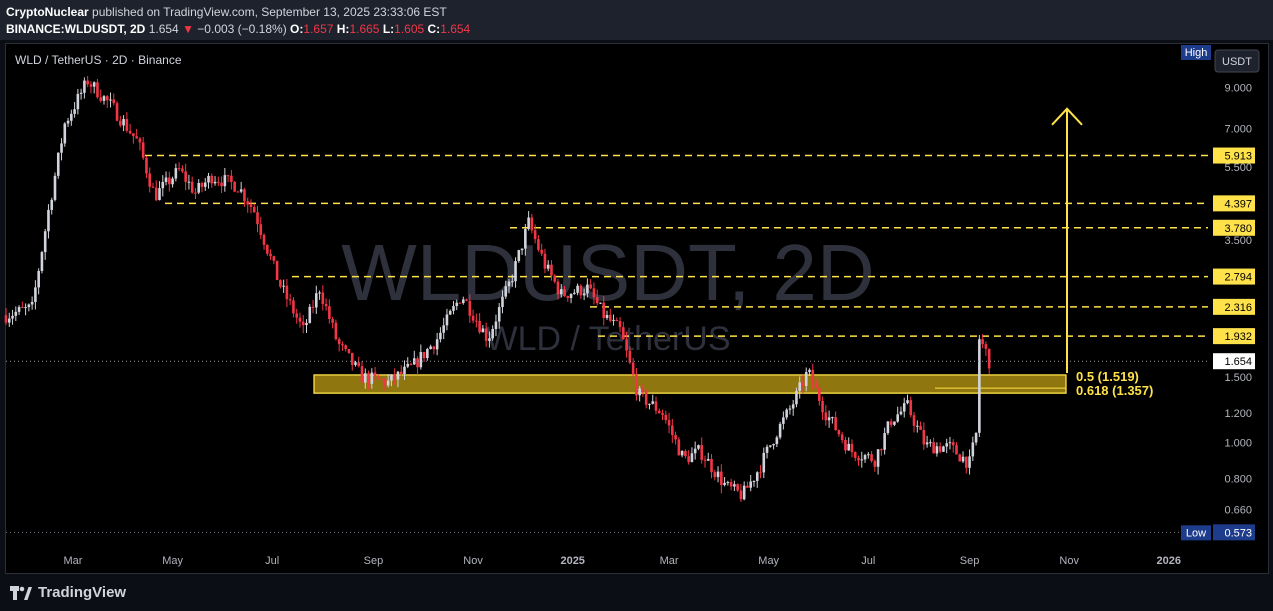 Image resolution: width=1273 pixels, height=611 pixels. Describe the element at coordinates (188, 29) in the screenshot. I see `down-triangle-icon: ▼` at that location.